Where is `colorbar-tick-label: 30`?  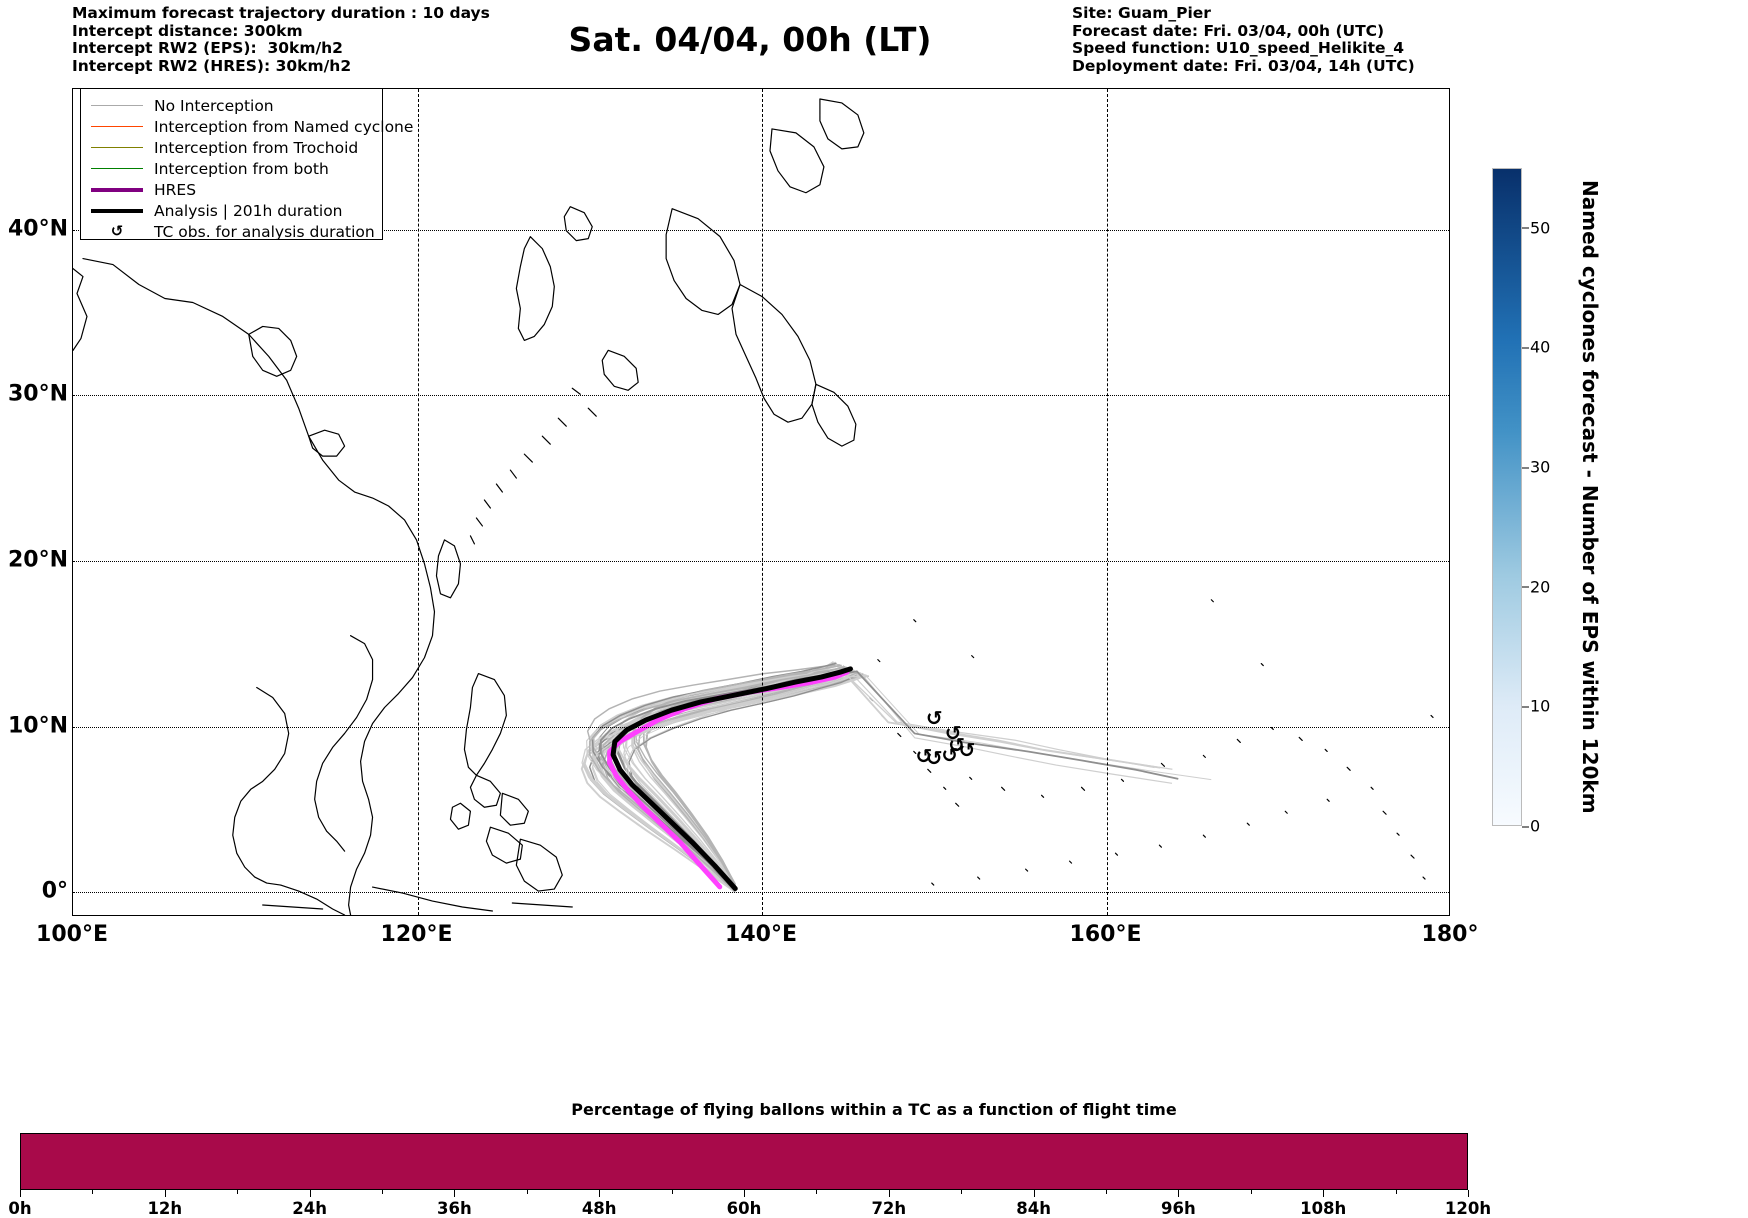 colorbar-tick-label: 30 is located at coordinates (1536, 467).